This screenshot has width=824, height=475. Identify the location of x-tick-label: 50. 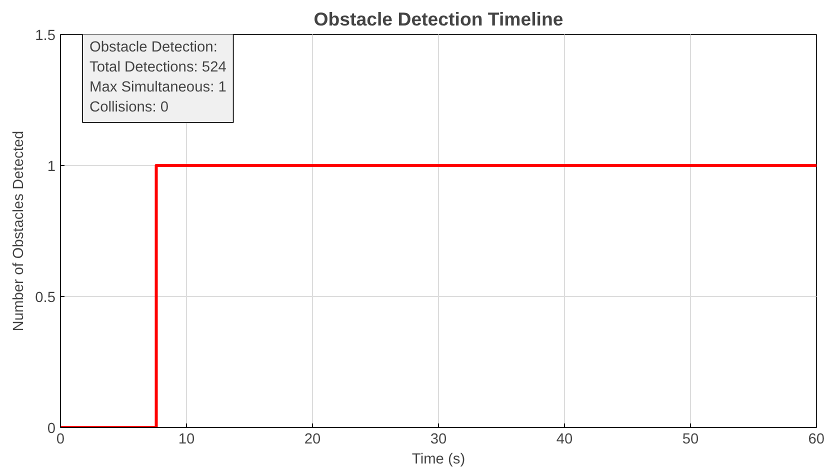
(690, 440).